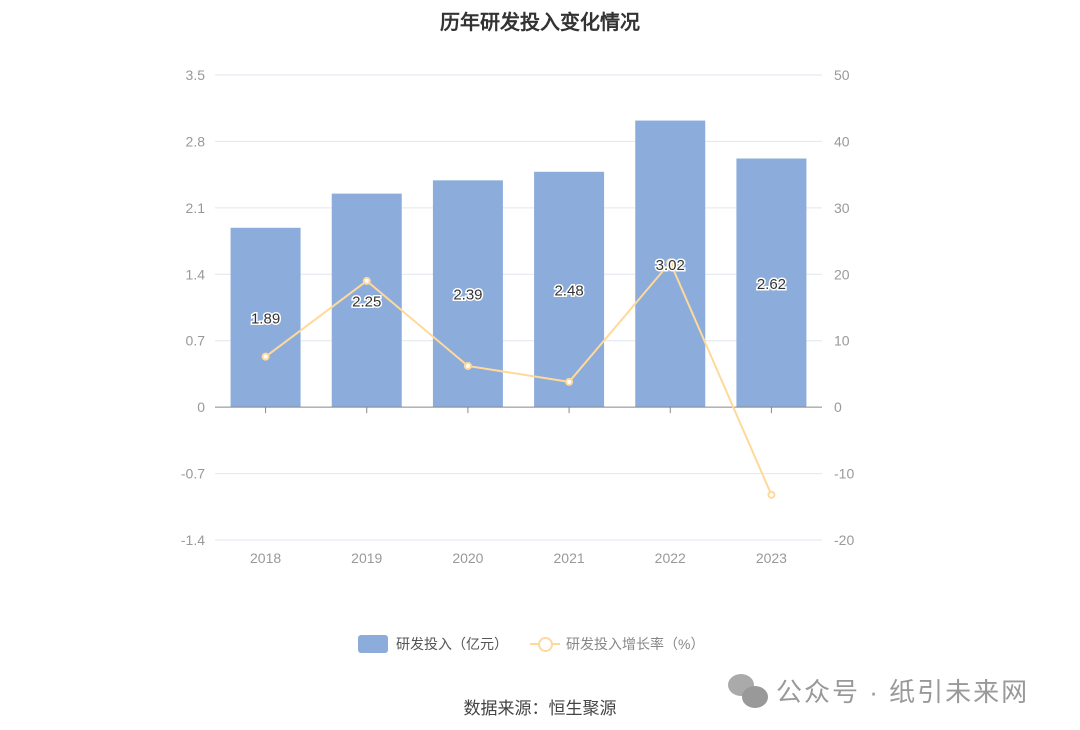 The width and height of the screenshot is (1080, 730). I want to click on watermark: 公众号 · 纸引未来网, so click(878, 690).